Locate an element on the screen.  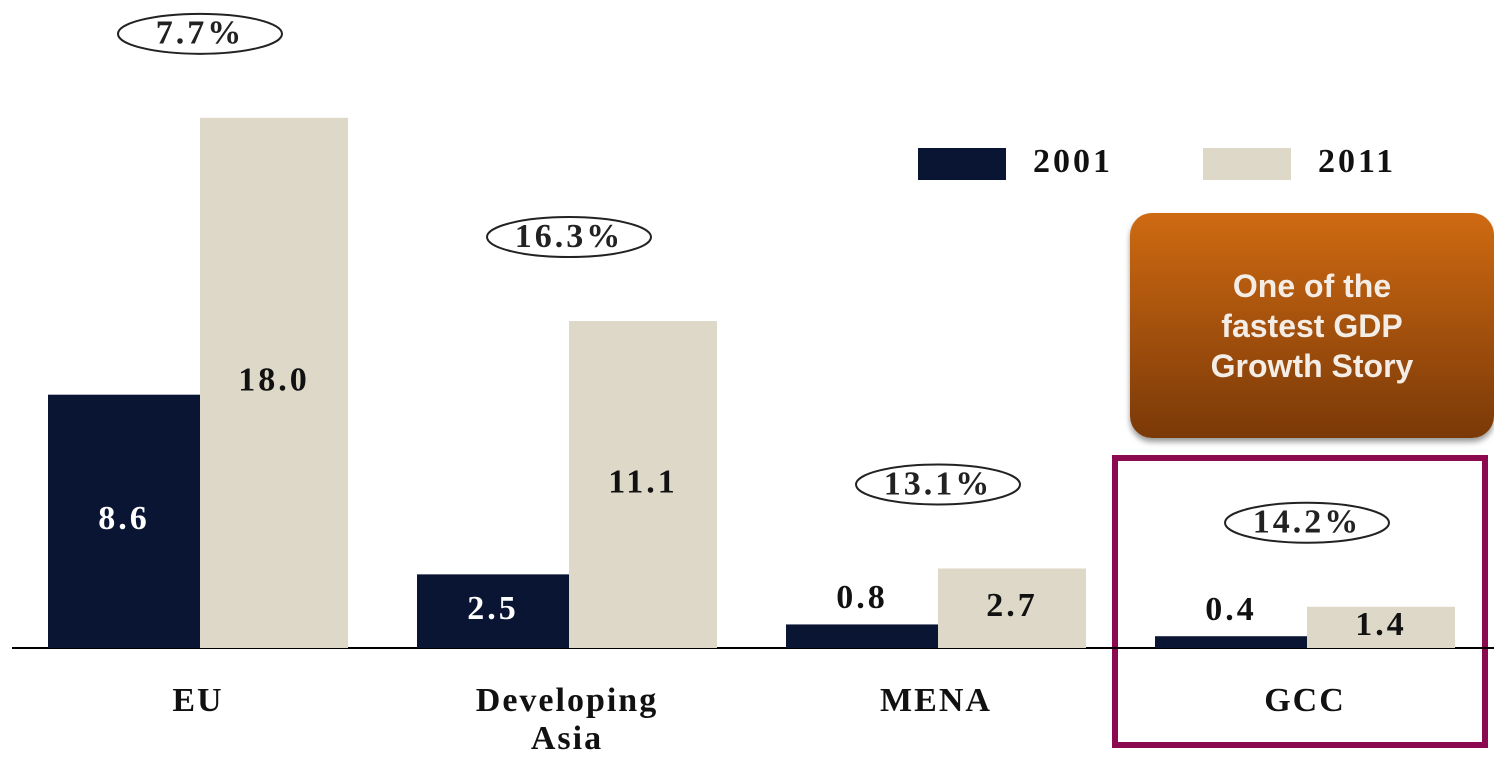
value-label: 11.1 is located at coordinates (643, 481).